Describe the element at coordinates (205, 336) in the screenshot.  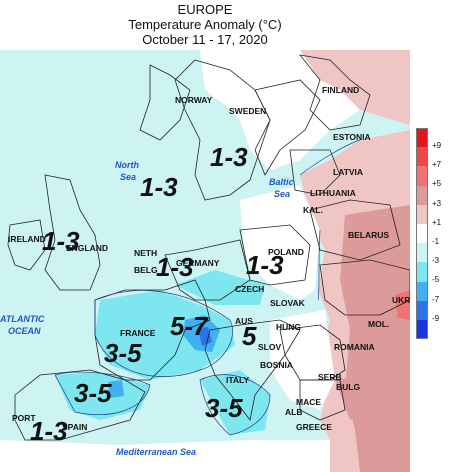
I see `cold-anomaly-alps-center` at that location.